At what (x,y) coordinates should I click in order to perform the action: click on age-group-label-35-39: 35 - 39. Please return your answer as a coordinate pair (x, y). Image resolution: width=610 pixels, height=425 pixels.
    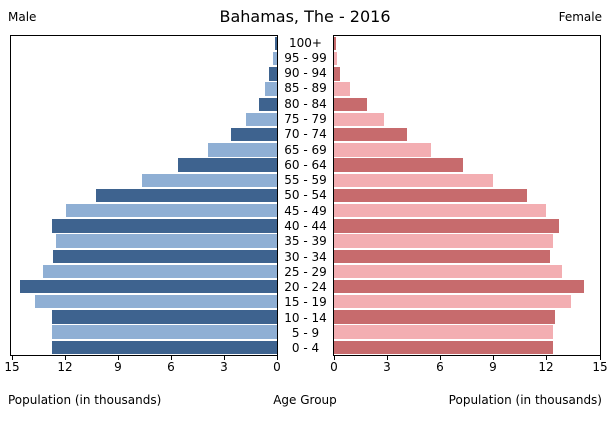
    Looking at the image, I should click on (305, 241).